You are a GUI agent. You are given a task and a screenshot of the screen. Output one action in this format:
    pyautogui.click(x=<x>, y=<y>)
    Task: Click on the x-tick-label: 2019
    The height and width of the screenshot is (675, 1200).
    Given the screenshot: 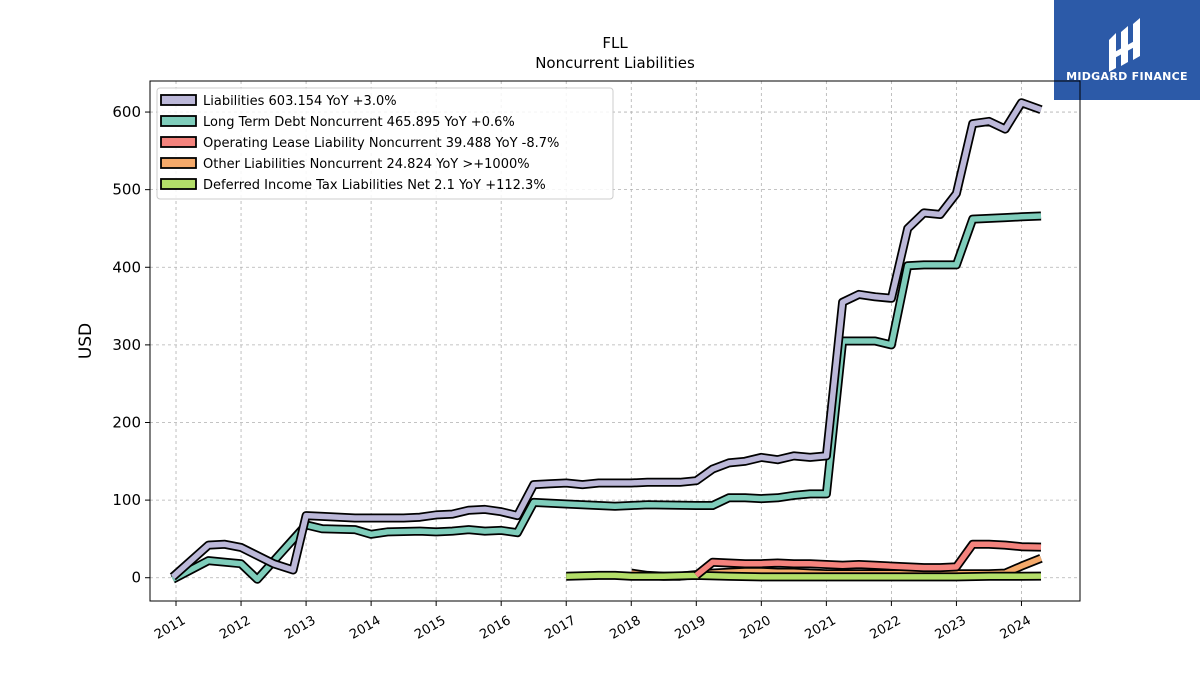 What is the action you would take?
    pyautogui.click(x=690, y=628)
    